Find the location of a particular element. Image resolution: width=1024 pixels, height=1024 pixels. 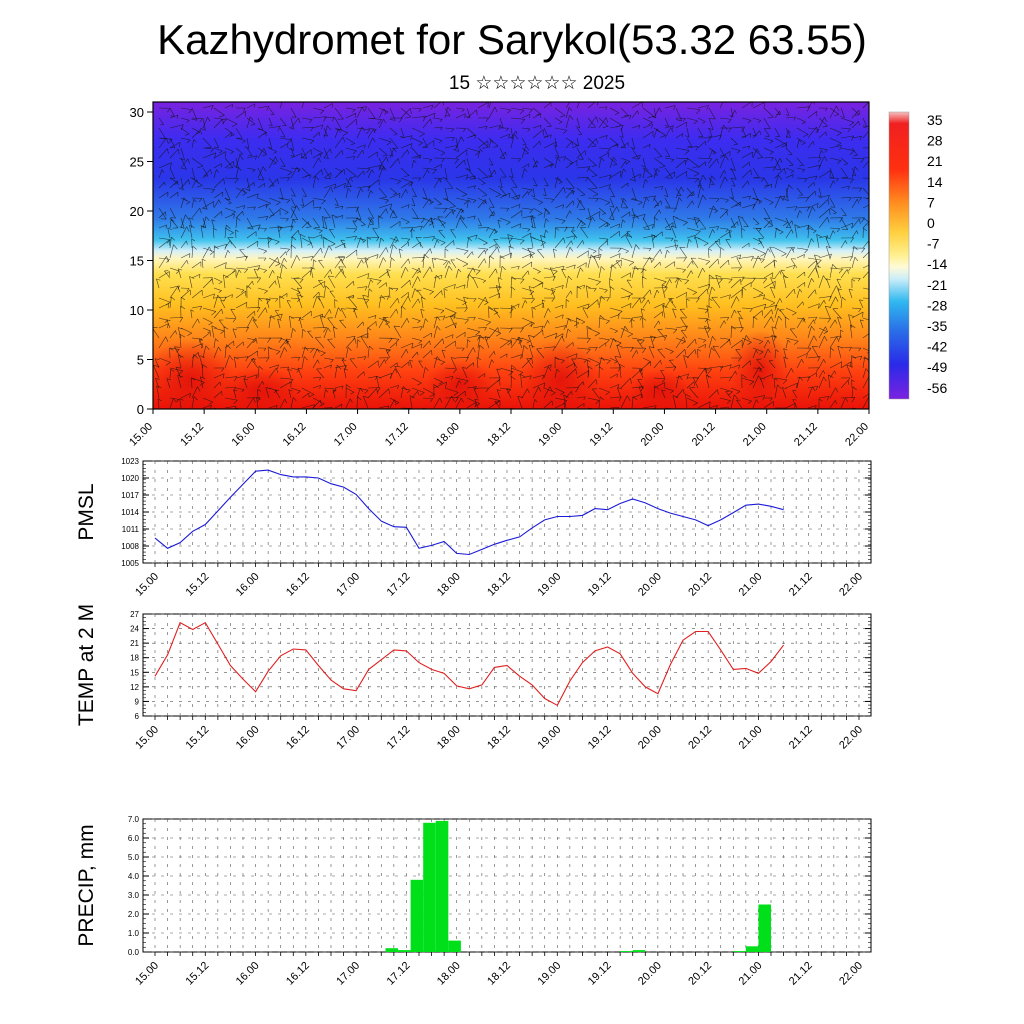

y-tick-label: 12 is located at coordinates (134, 687).